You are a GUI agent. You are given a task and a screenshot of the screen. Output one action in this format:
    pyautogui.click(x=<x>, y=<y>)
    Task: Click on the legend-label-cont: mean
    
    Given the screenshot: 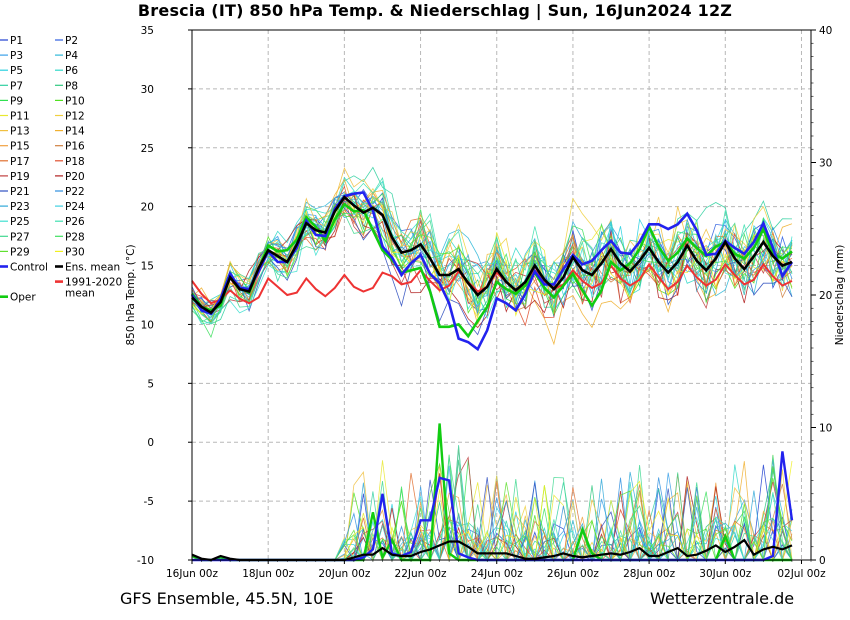 What is the action you would take?
    pyautogui.click(x=80, y=294)
    